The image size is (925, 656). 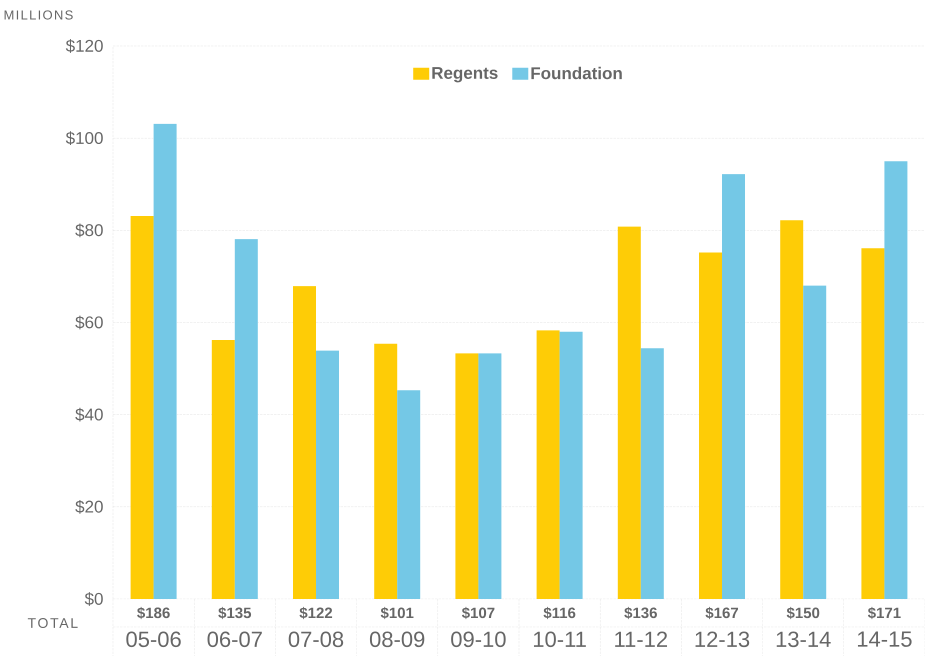 I want to click on x-tick-label: 05-06, so click(x=153, y=640).